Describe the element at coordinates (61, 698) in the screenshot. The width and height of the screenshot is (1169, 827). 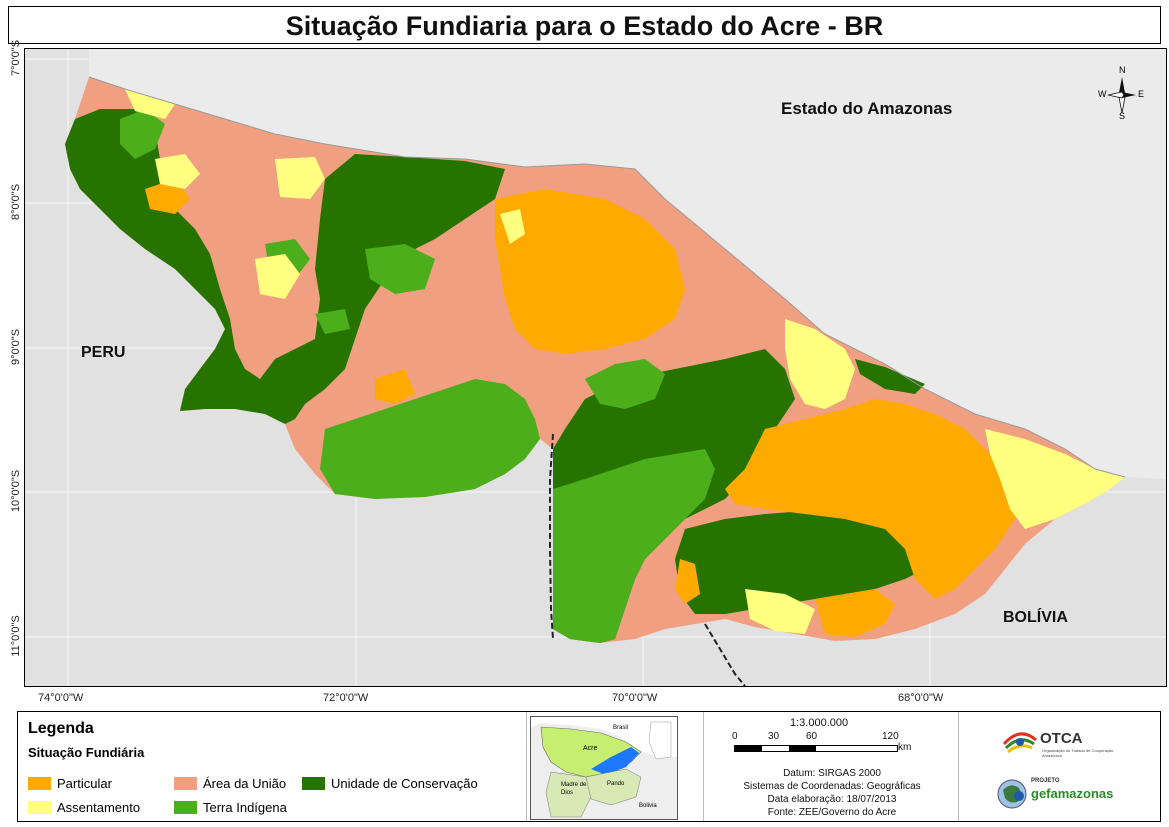
I see `lon-label-74: 74°0'0"W` at that location.